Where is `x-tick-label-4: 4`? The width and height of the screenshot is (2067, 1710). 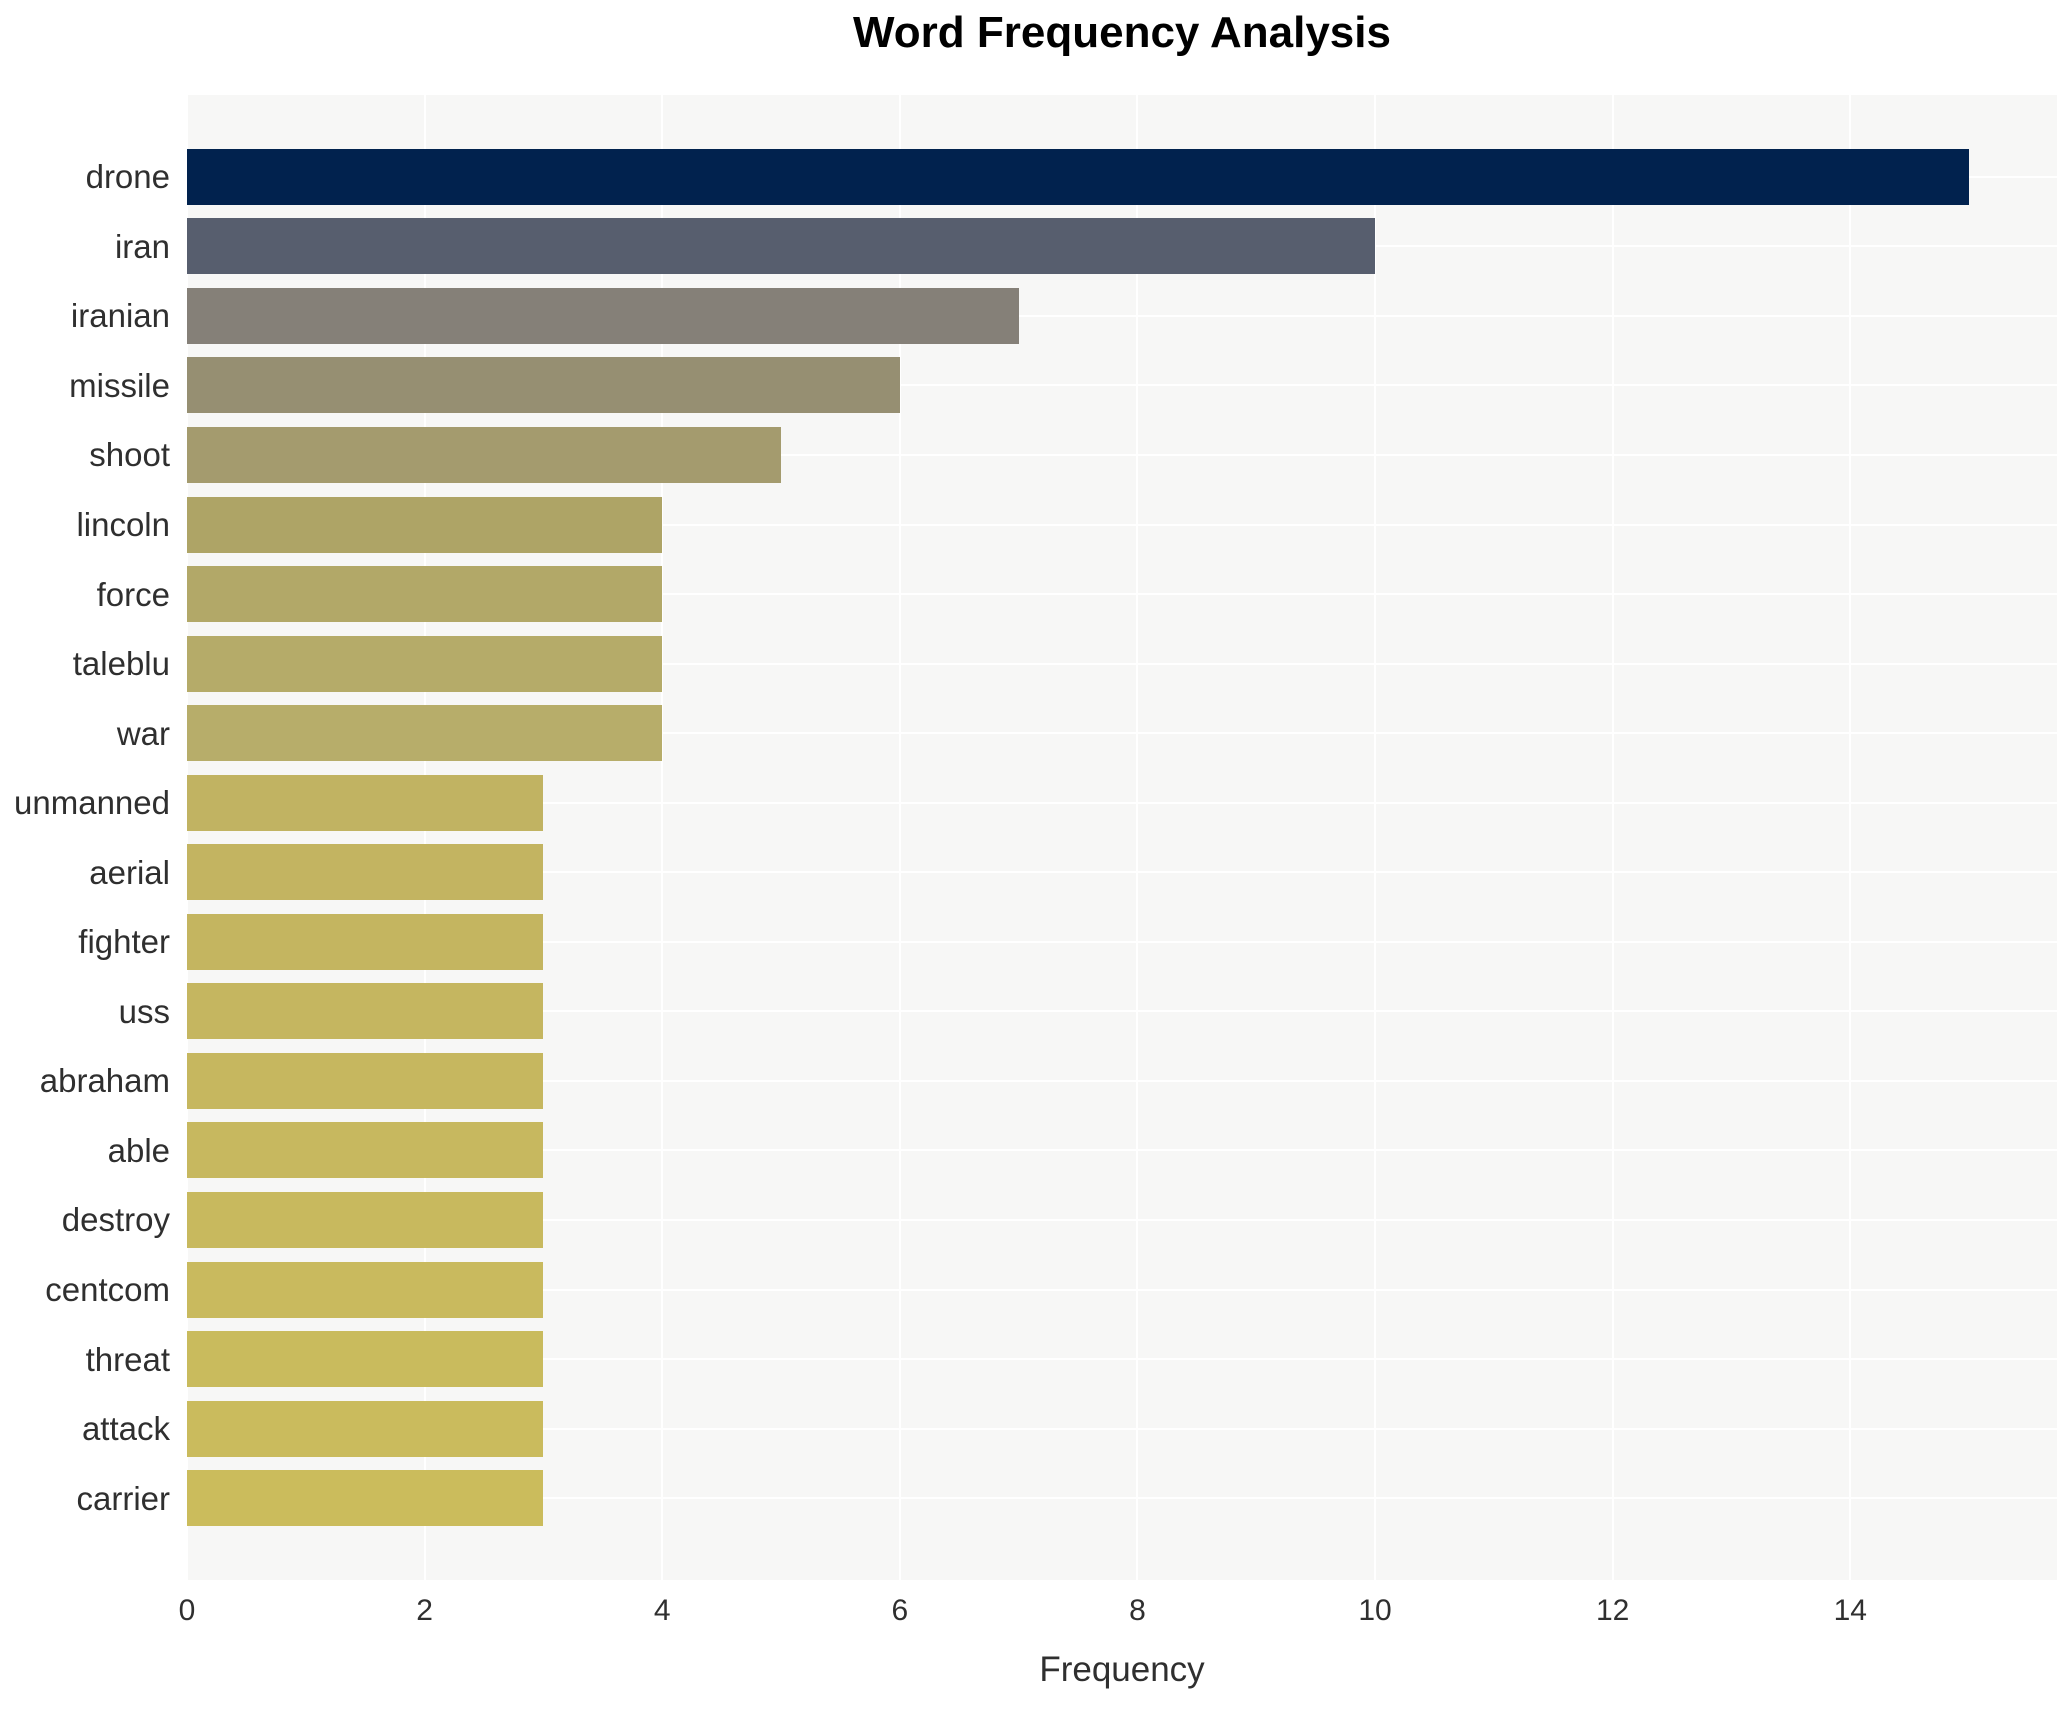 x-tick-label-4: 4 is located at coordinates (662, 1610).